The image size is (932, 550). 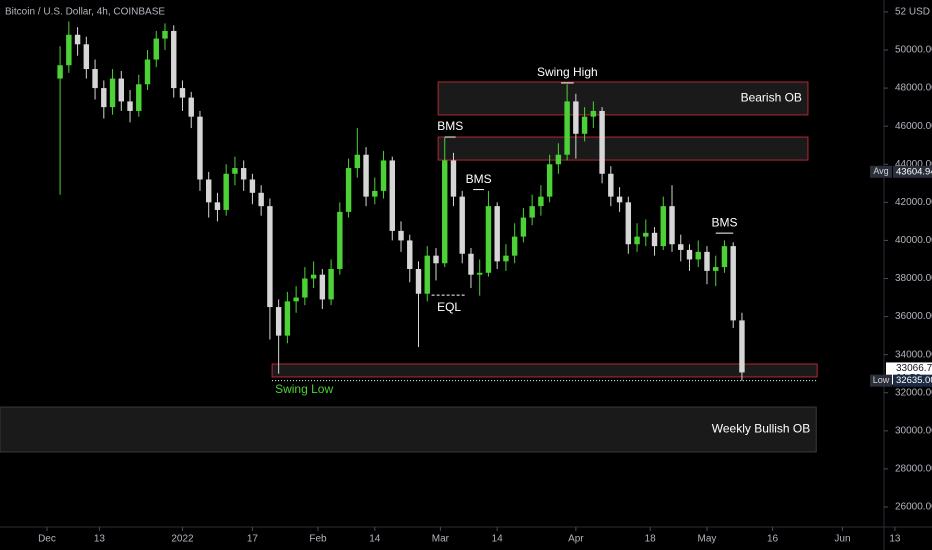 I want to click on price-tag-value: 43604.94, so click(x=914, y=171).